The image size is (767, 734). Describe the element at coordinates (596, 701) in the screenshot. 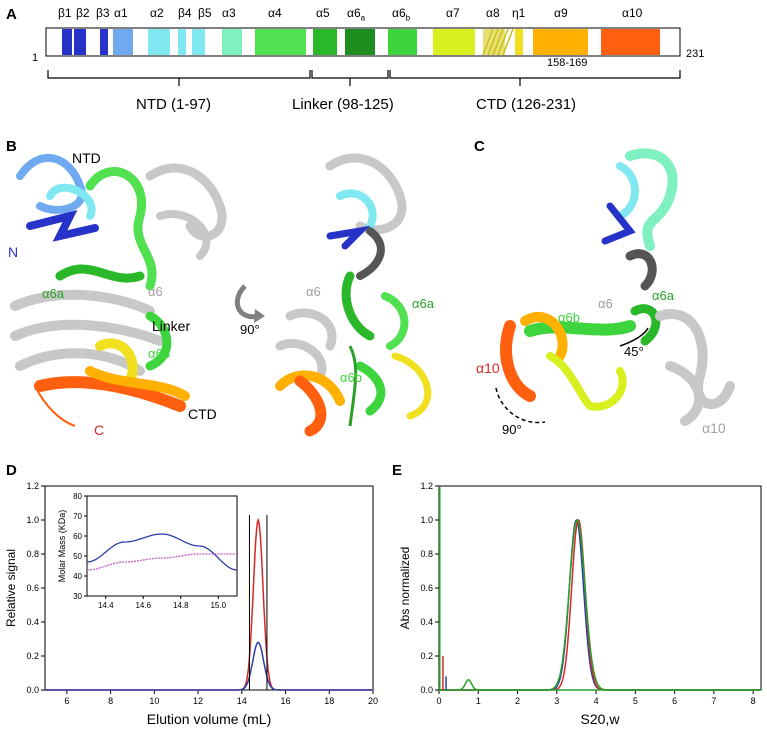

I see `x-tick-label: 4` at that location.